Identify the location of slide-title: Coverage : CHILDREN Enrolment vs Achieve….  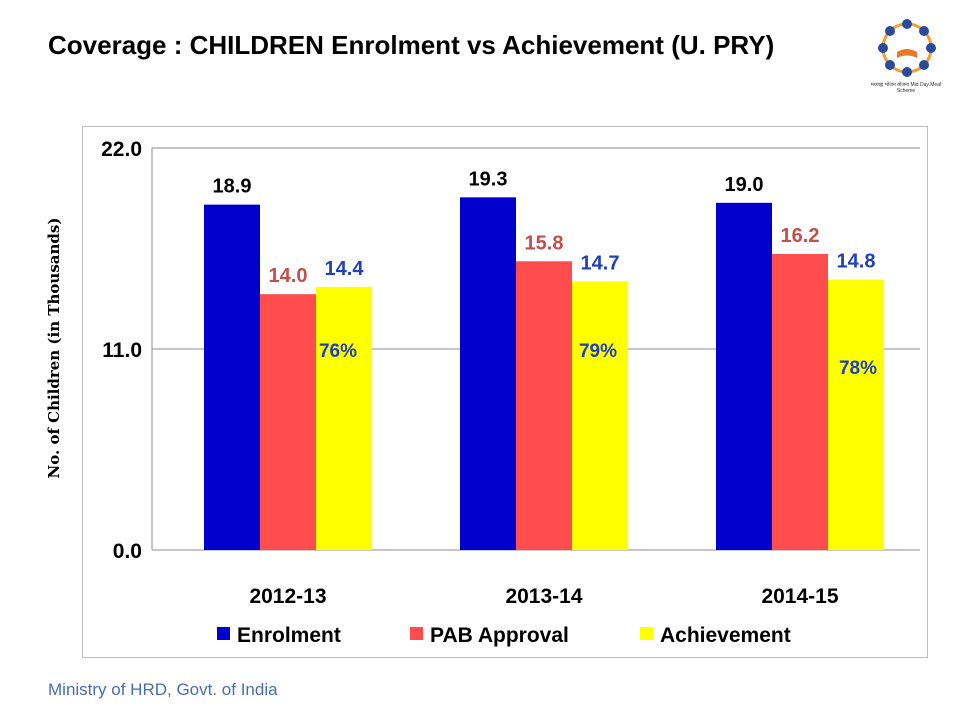
(411, 45).